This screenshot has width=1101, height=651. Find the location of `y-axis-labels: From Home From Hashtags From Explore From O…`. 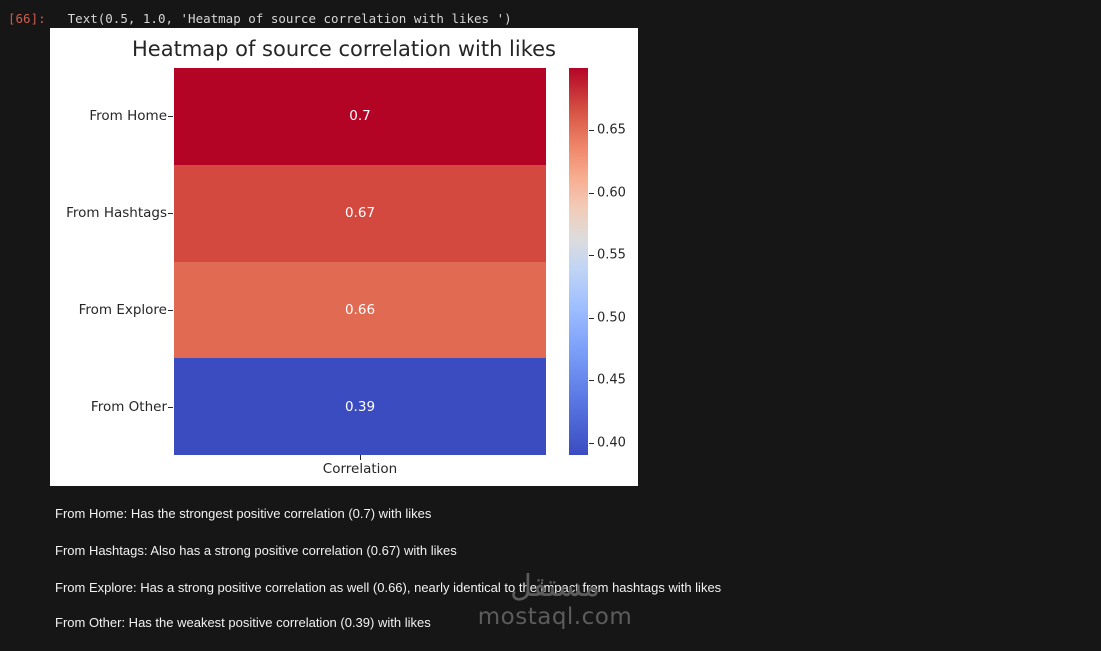

y-axis-labels: From Home From Hashtags From Explore From O… is located at coordinates (108, 261).